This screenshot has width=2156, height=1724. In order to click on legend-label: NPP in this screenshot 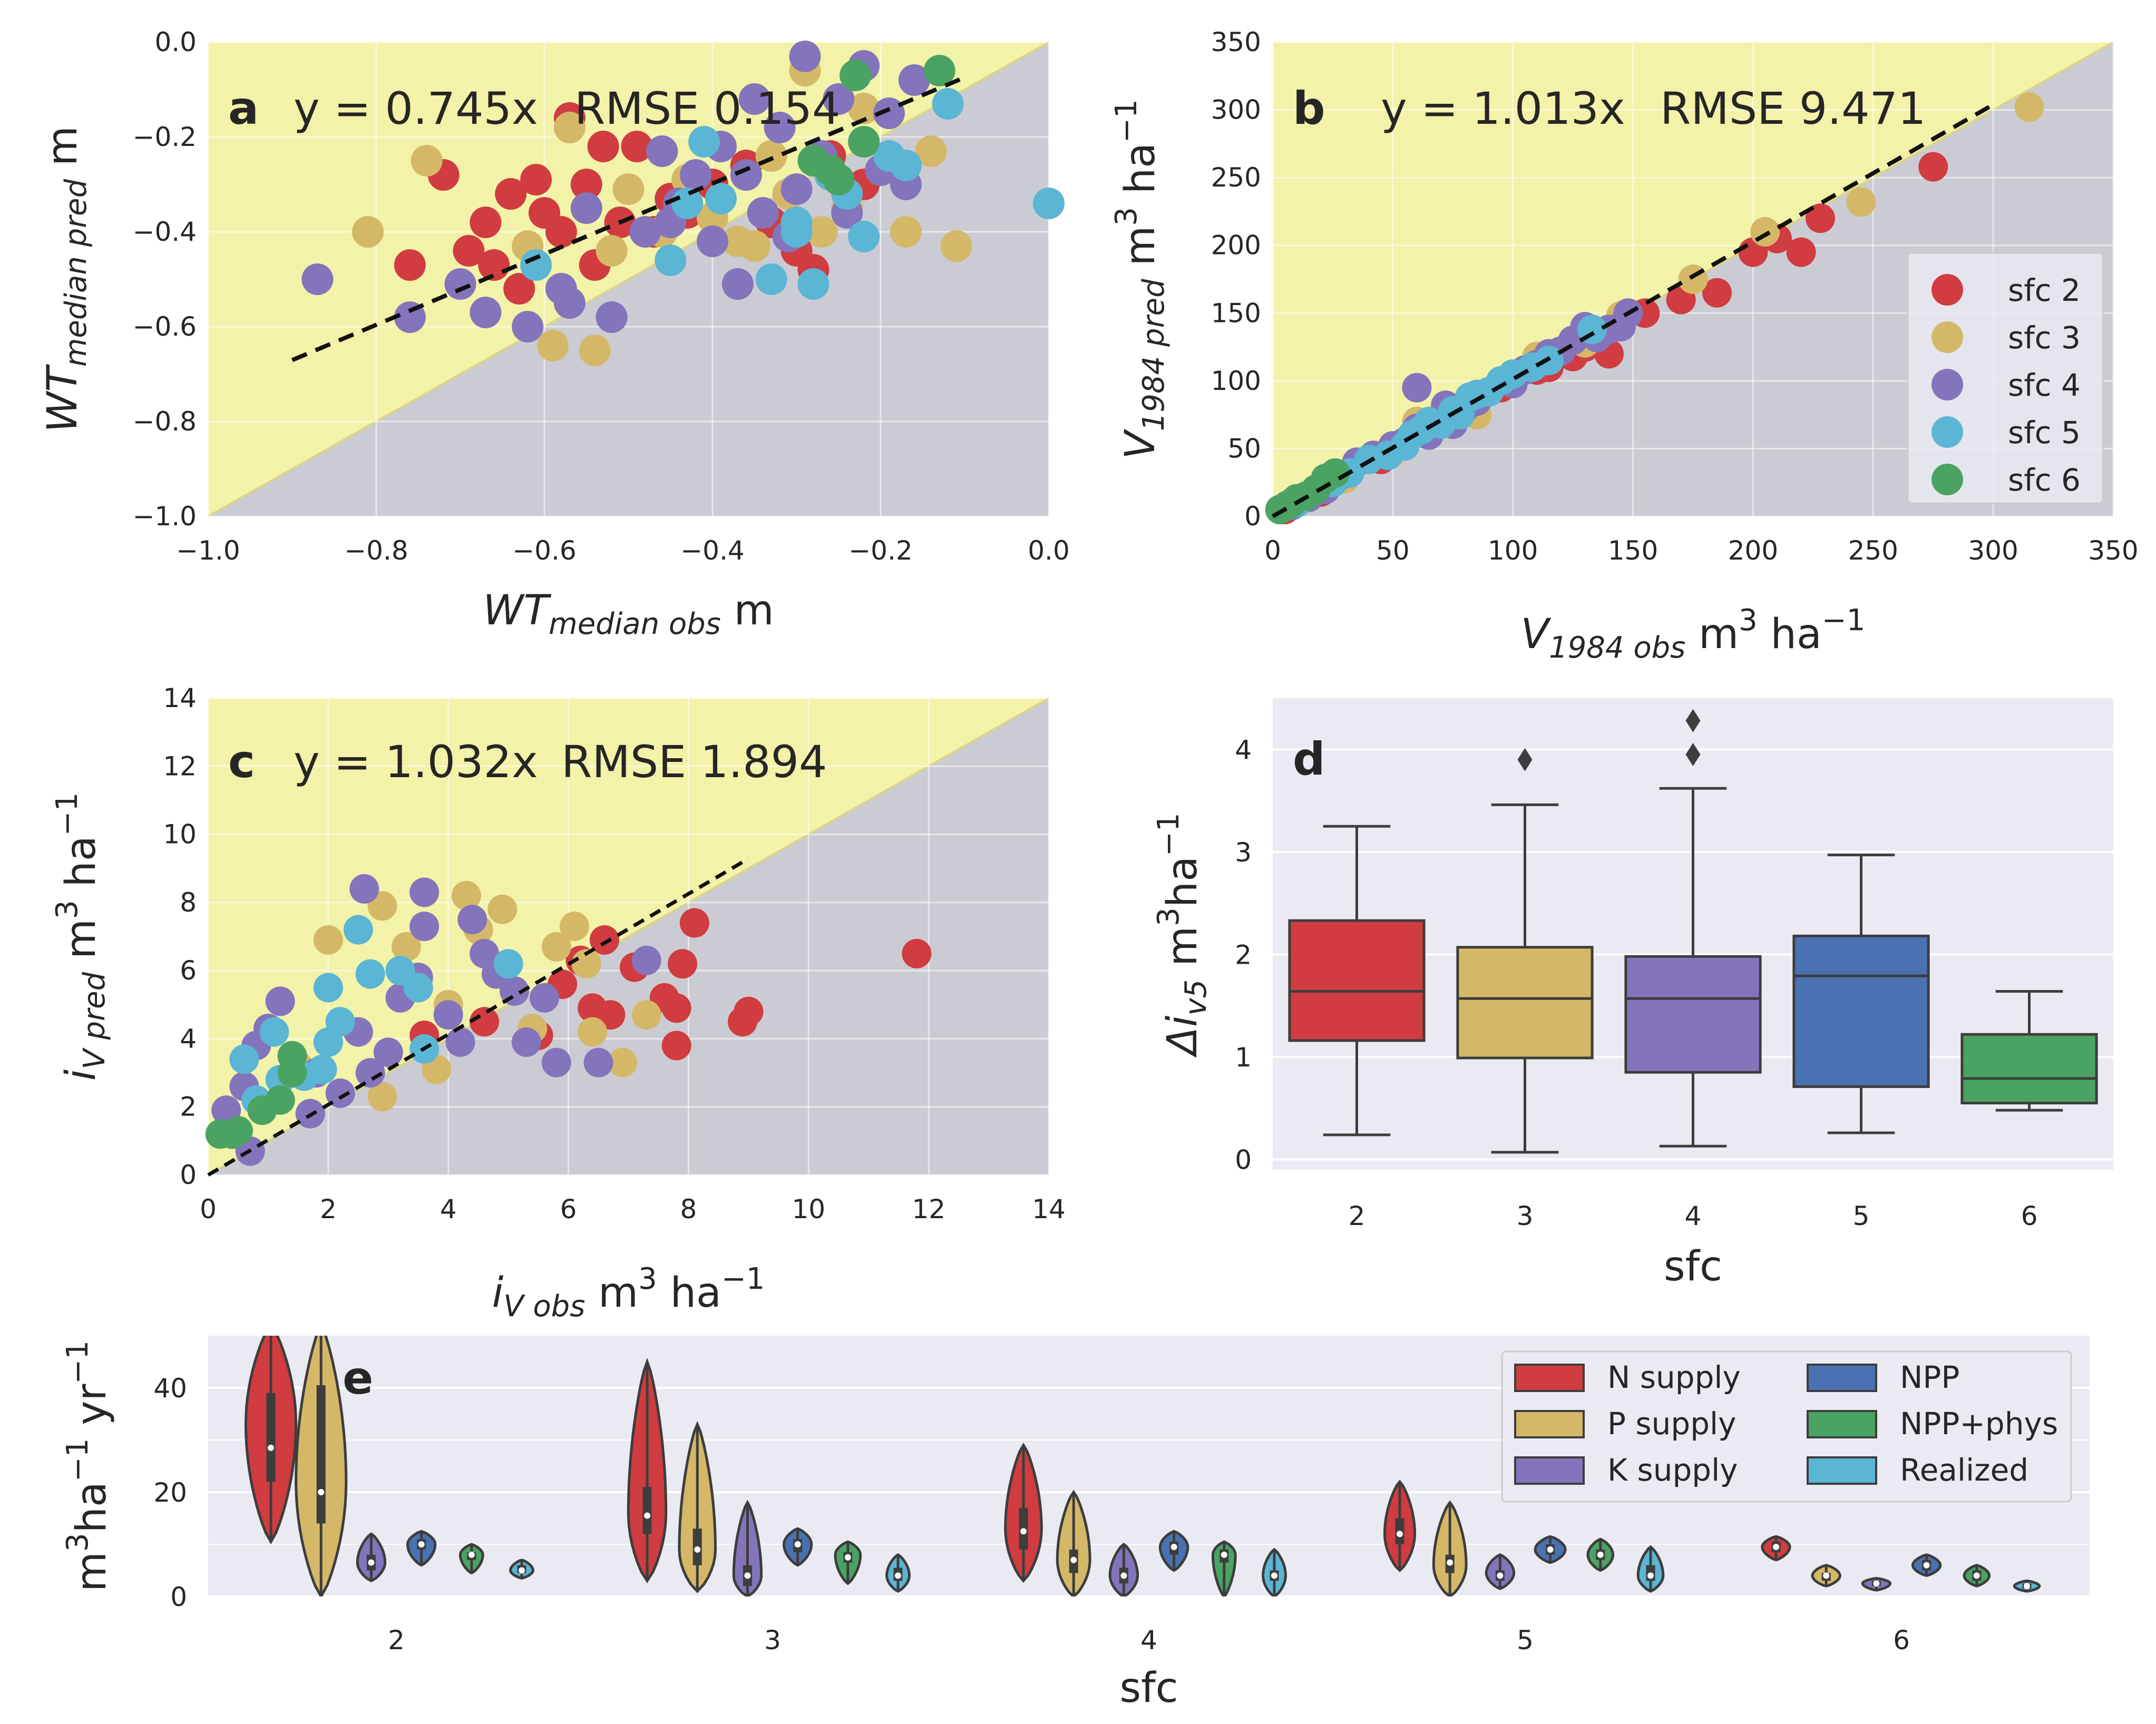, I will do `click(1929, 1377)`.